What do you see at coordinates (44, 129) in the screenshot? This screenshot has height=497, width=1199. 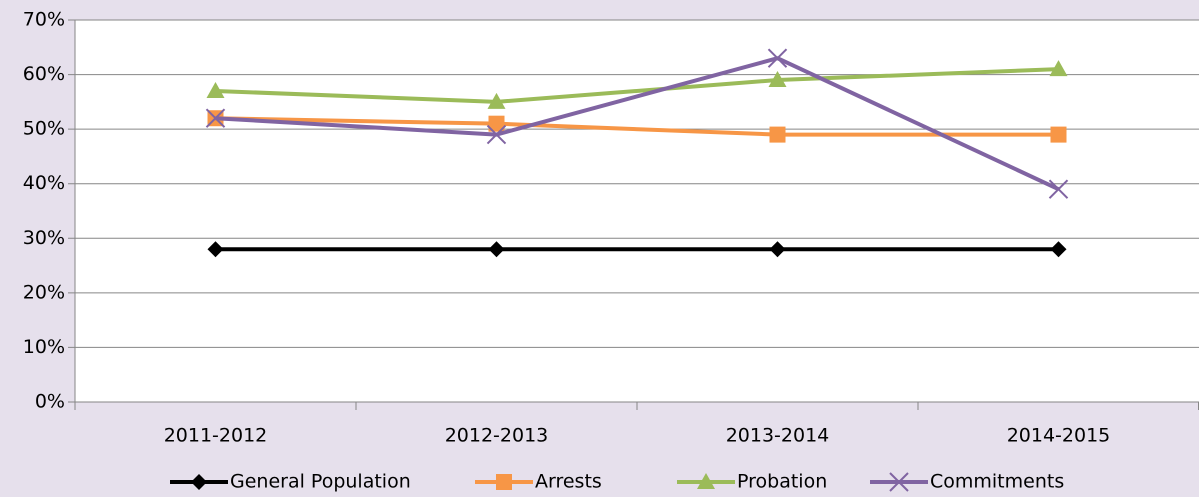 I see `y-tick-label: 50%` at bounding box center [44, 129].